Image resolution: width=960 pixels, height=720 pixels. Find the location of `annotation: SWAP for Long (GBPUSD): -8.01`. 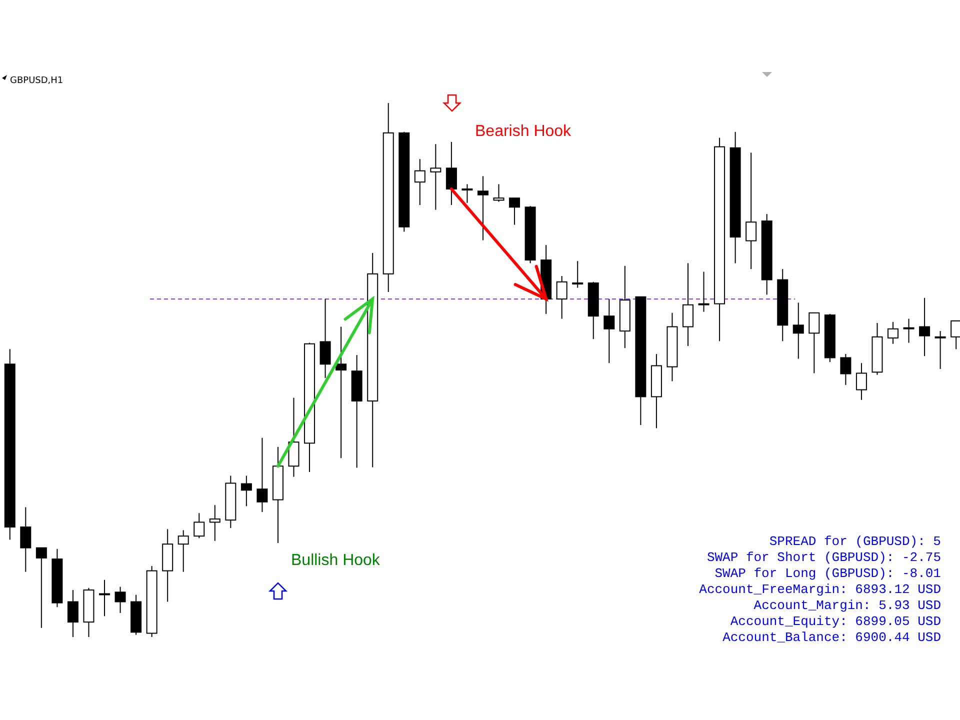

annotation: SWAP for Long (GBPUSD): -8.01 is located at coordinates (828, 573).